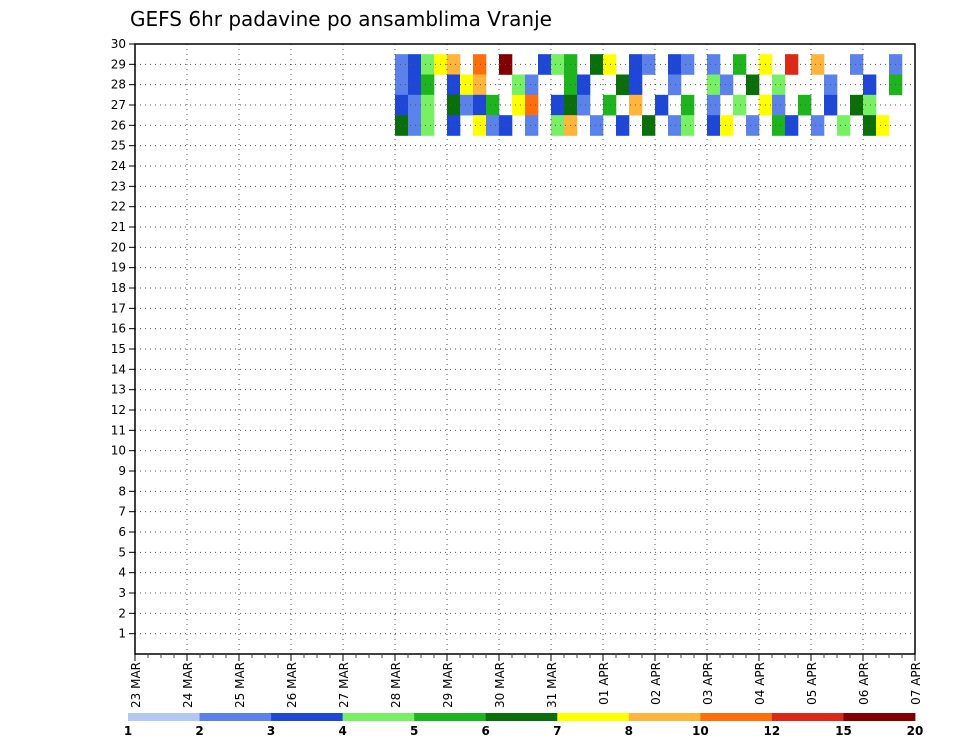 This screenshot has width=960, height=742. I want to click on y-tick-label: 23, so click(118, 186).